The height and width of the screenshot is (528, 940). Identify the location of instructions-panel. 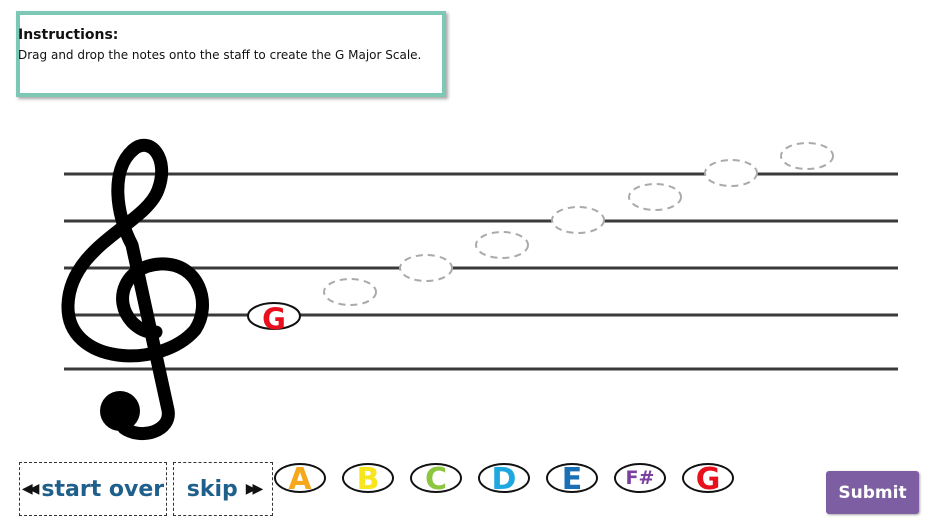
(231, 54).